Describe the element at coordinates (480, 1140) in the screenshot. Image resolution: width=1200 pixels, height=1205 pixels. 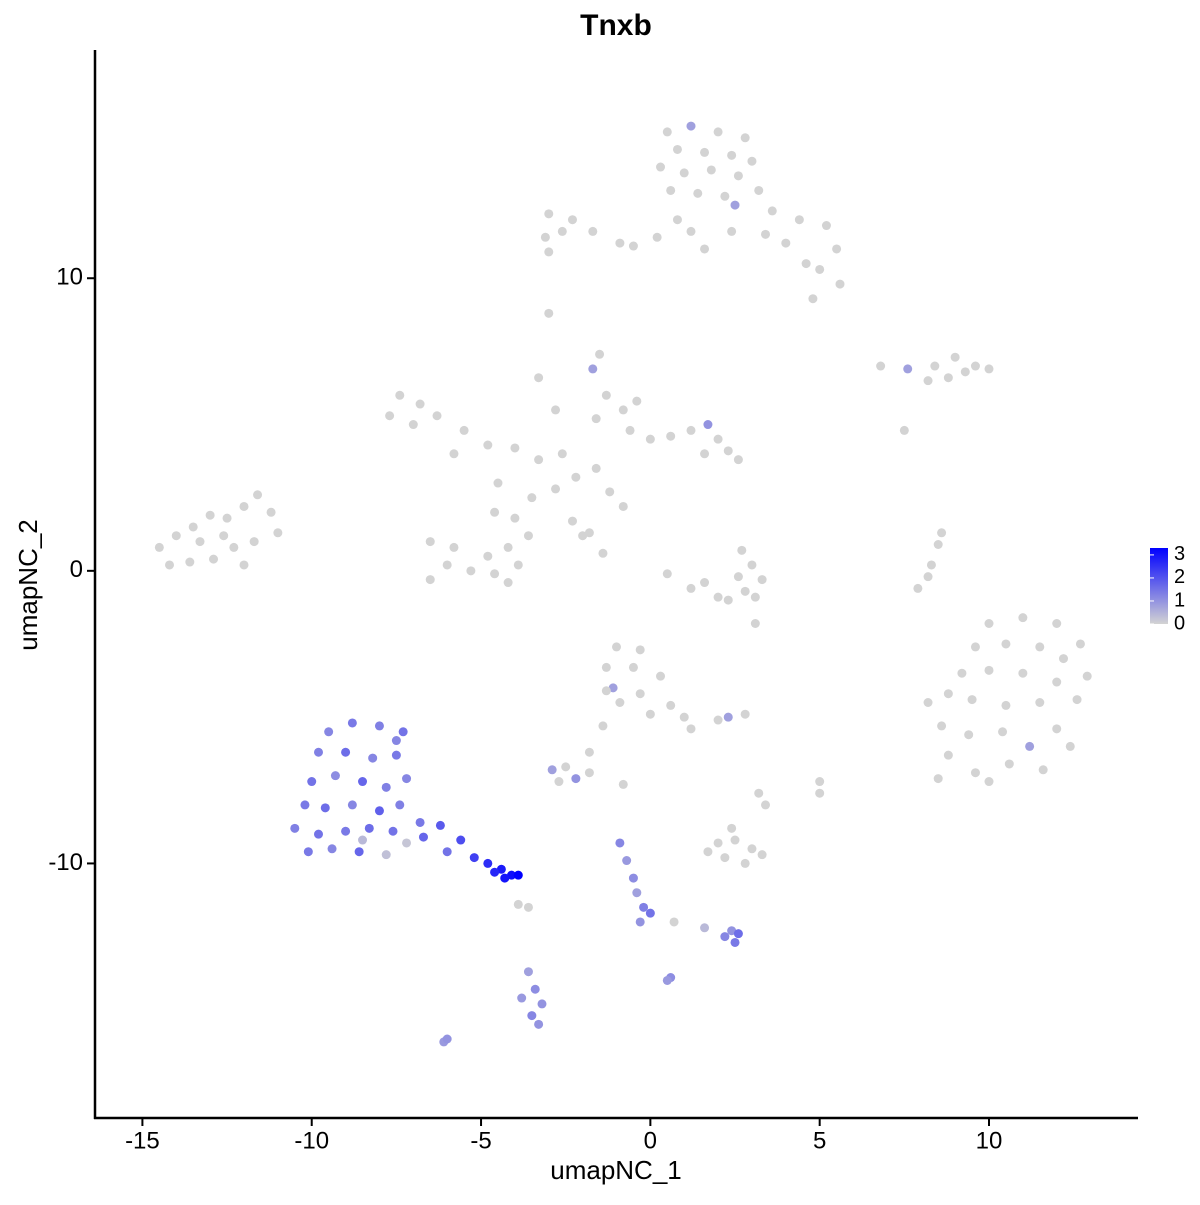
I see `x-tick-label: -5` at that location.